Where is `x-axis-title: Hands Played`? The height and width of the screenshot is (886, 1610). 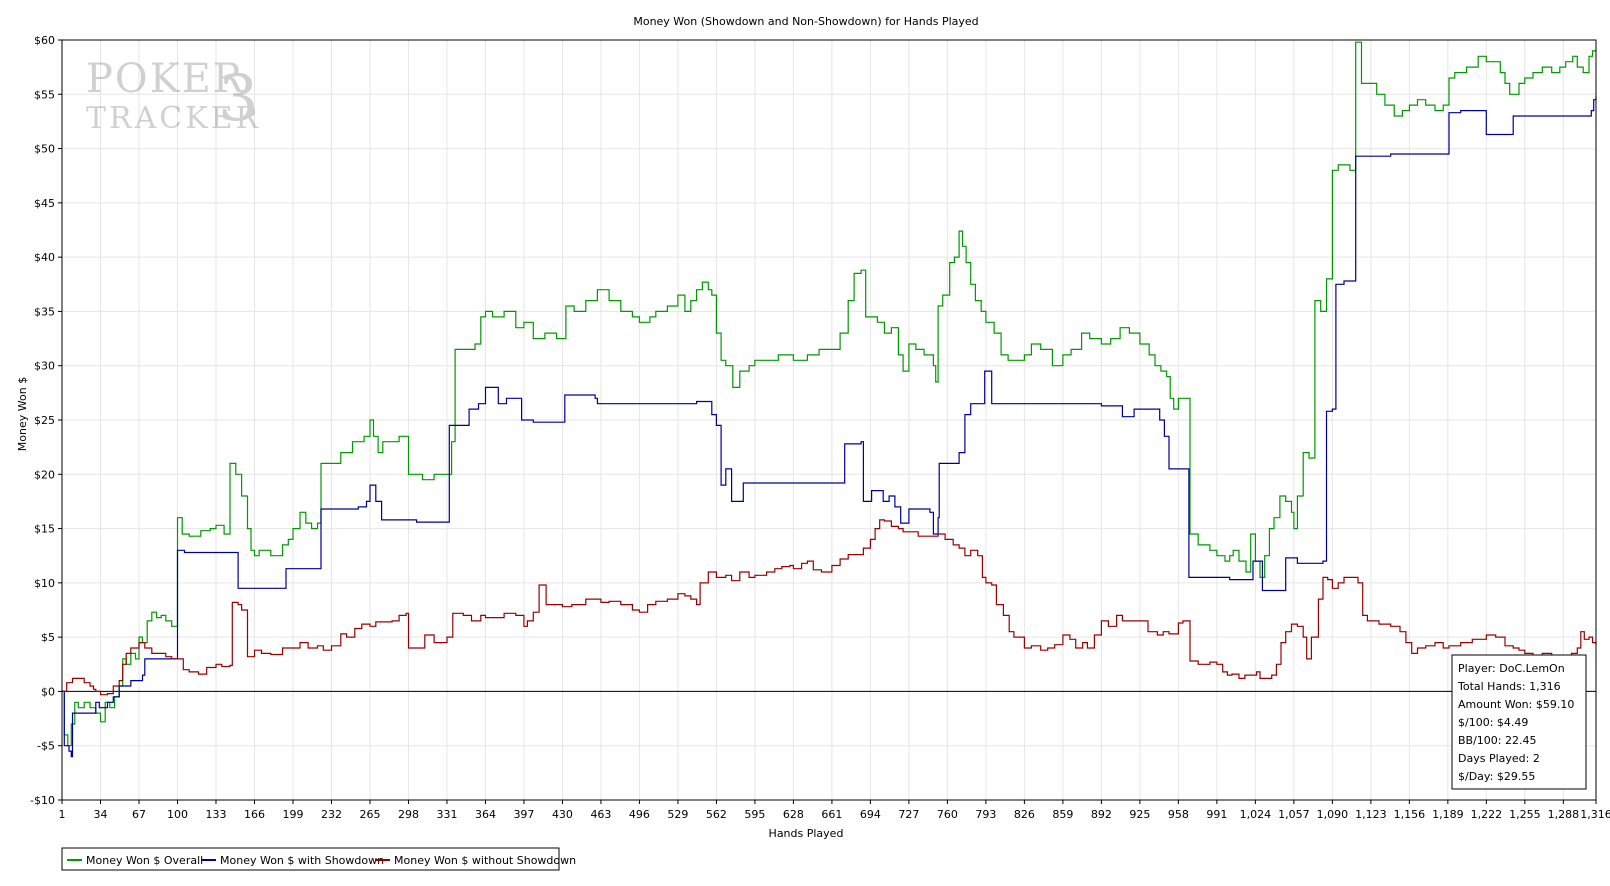
x-axis-title: Hands Played is located at coordinates (806, 833).